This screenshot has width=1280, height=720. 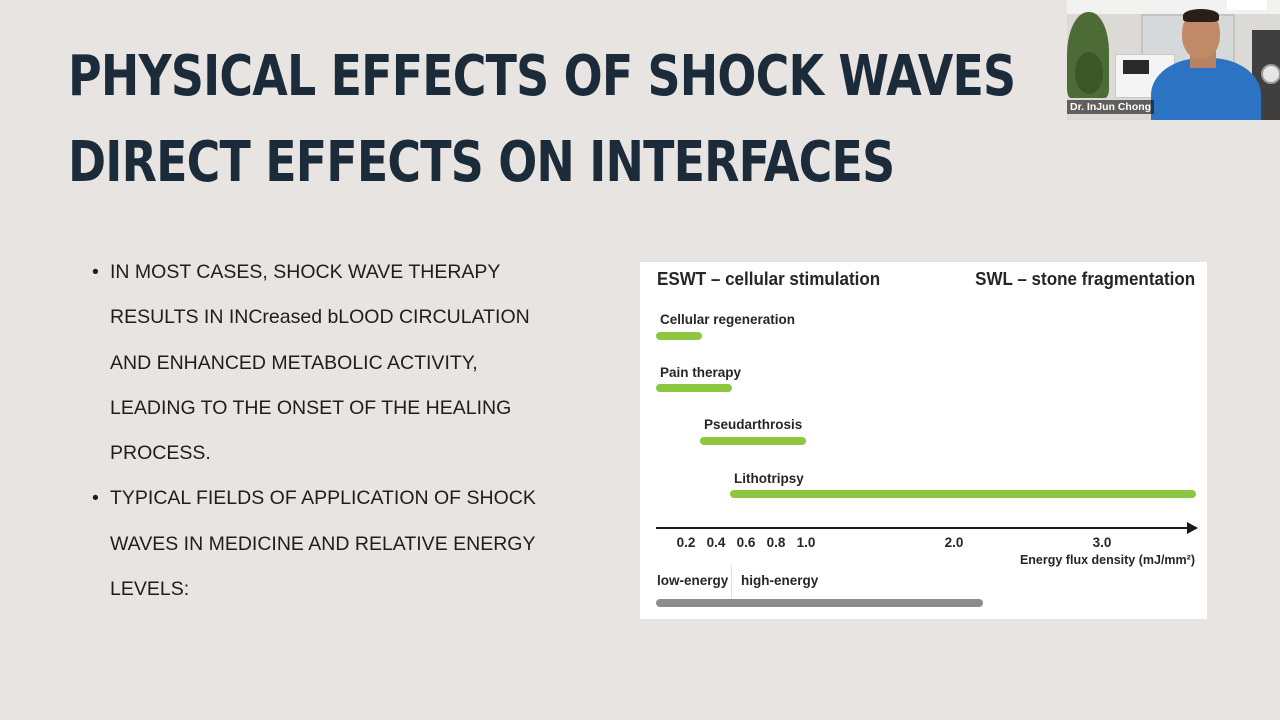 I want to click on slide-title-line-1: PHYSICAL EFFECTS OF SHOCK WAVES, so click(x=542, y=76).